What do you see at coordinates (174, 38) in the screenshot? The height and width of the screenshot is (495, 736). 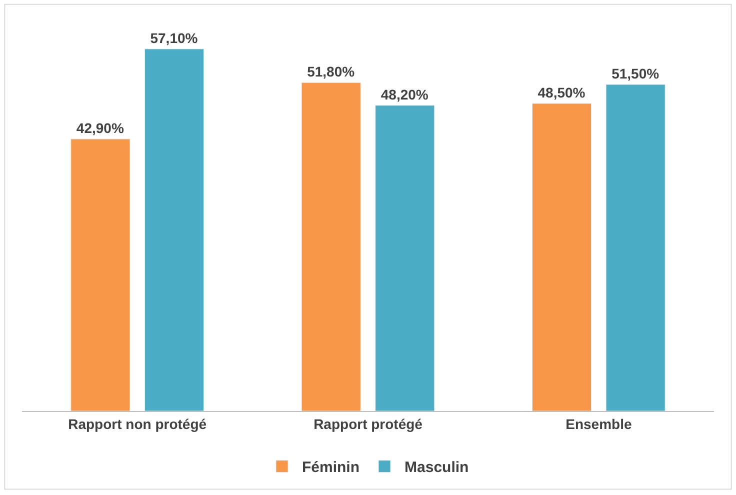 I see `data-label: 57,10%` at bounding box center [174, 38].